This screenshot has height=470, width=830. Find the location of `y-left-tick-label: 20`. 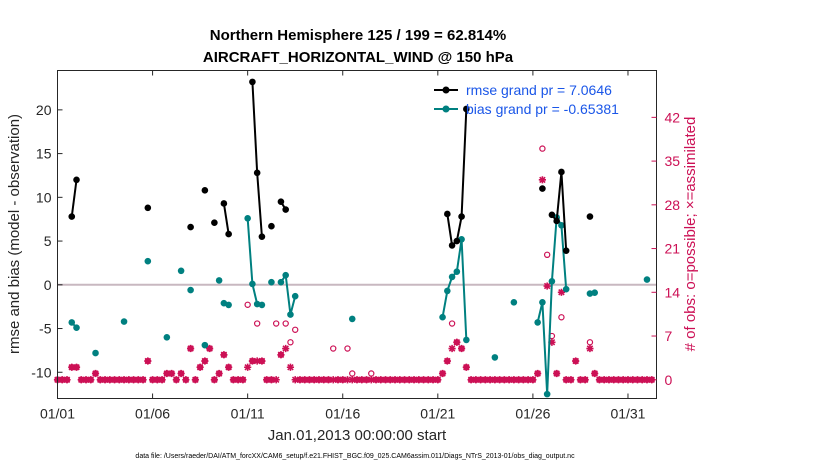

y-left-tick-label: 20 is located at coordinates (44, 110).